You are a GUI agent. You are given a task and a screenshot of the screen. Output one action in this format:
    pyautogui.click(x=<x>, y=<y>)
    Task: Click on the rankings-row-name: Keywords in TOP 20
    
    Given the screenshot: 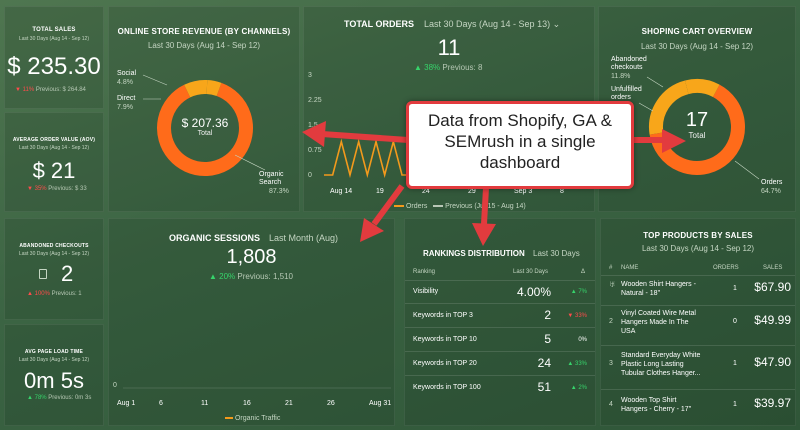 What is the action you would take?
    pyautogui.click(x=445, y=363)
    